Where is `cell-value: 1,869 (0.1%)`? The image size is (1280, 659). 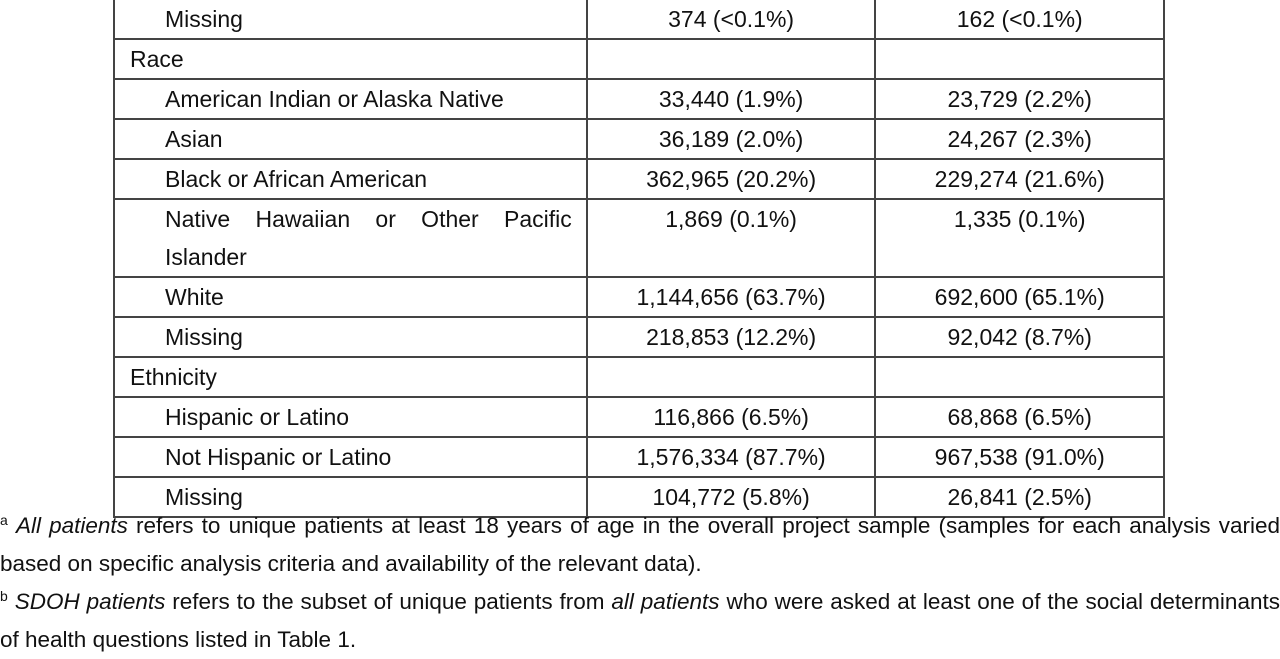
cell-value: 1,869 (0.1%) is located at coordinates (731, 238).